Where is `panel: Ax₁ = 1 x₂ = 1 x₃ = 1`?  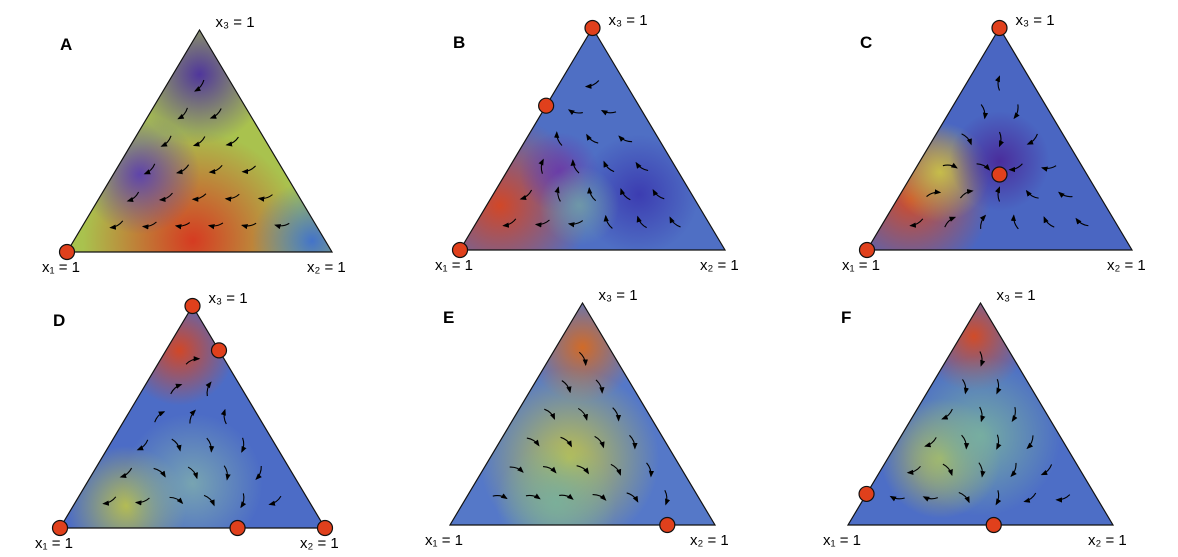 panel: Ax₁ = 1 x₂ = 1 x₃ = 1 is located at coordinates (194, 145).